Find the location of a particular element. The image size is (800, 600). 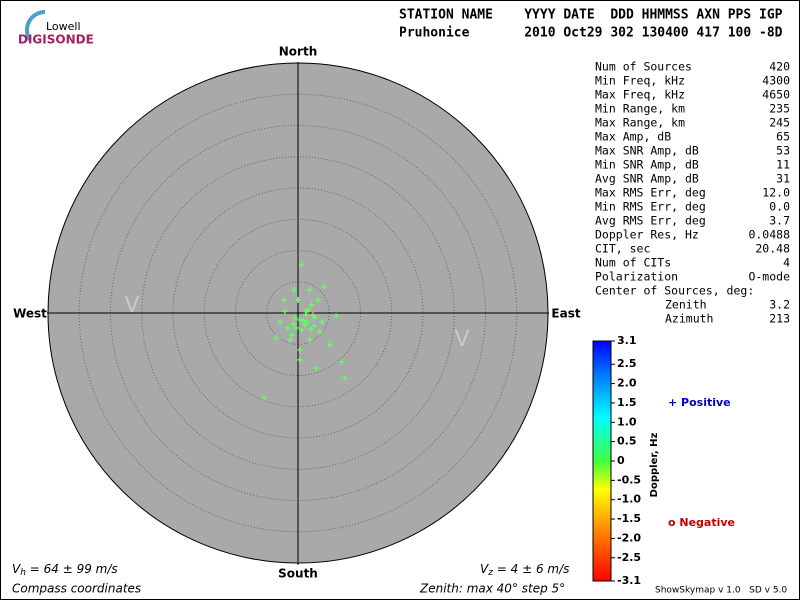

colorbar-tick-label: 3.1 is located at coordinates (627, 340).